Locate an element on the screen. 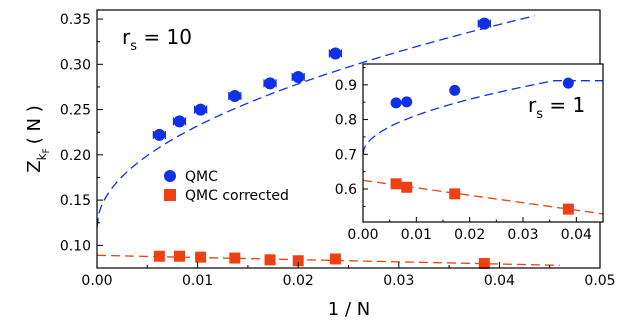  legend-qmc-label: QMC is located at coordinates (201, 177).